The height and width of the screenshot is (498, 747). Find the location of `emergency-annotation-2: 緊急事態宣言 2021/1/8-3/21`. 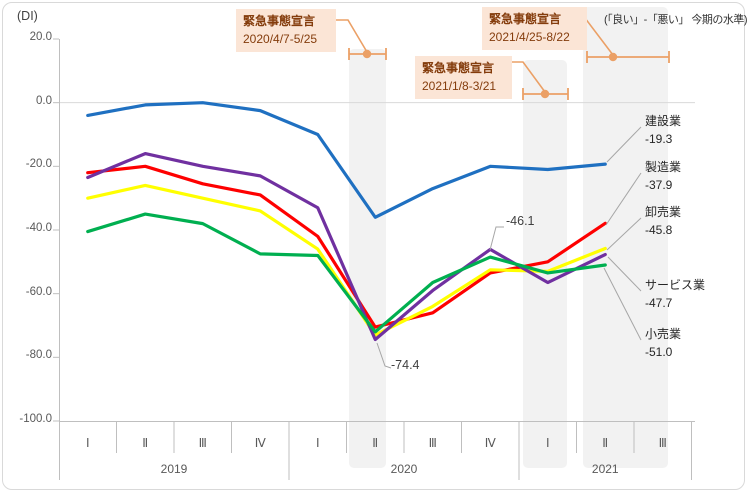

emergency-annotation-2: 緊急事態宣言 2021/1/8-3/21 is located at coordinates (463, 77).